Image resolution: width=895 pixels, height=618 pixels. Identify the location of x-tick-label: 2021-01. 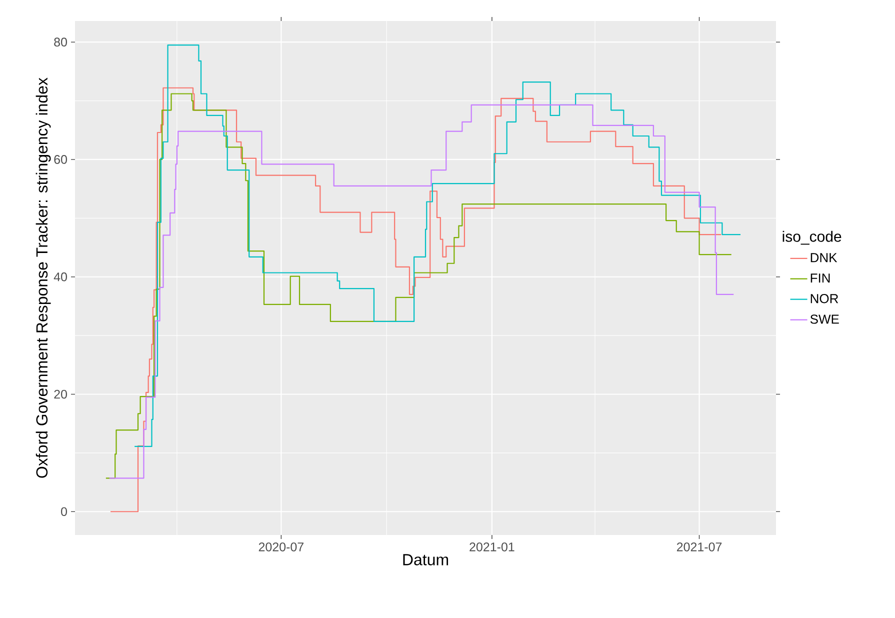
(492, 547).